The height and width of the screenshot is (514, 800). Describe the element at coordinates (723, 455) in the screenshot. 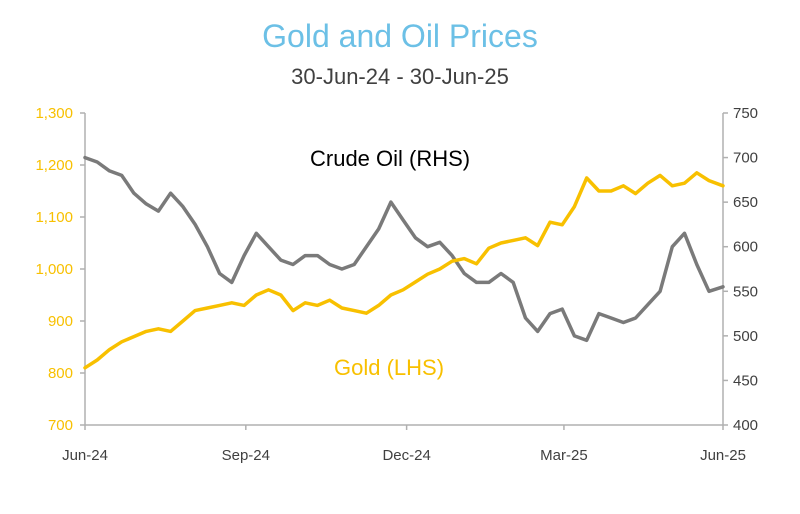

I see `x-tick-label: Jun-25` at that location.